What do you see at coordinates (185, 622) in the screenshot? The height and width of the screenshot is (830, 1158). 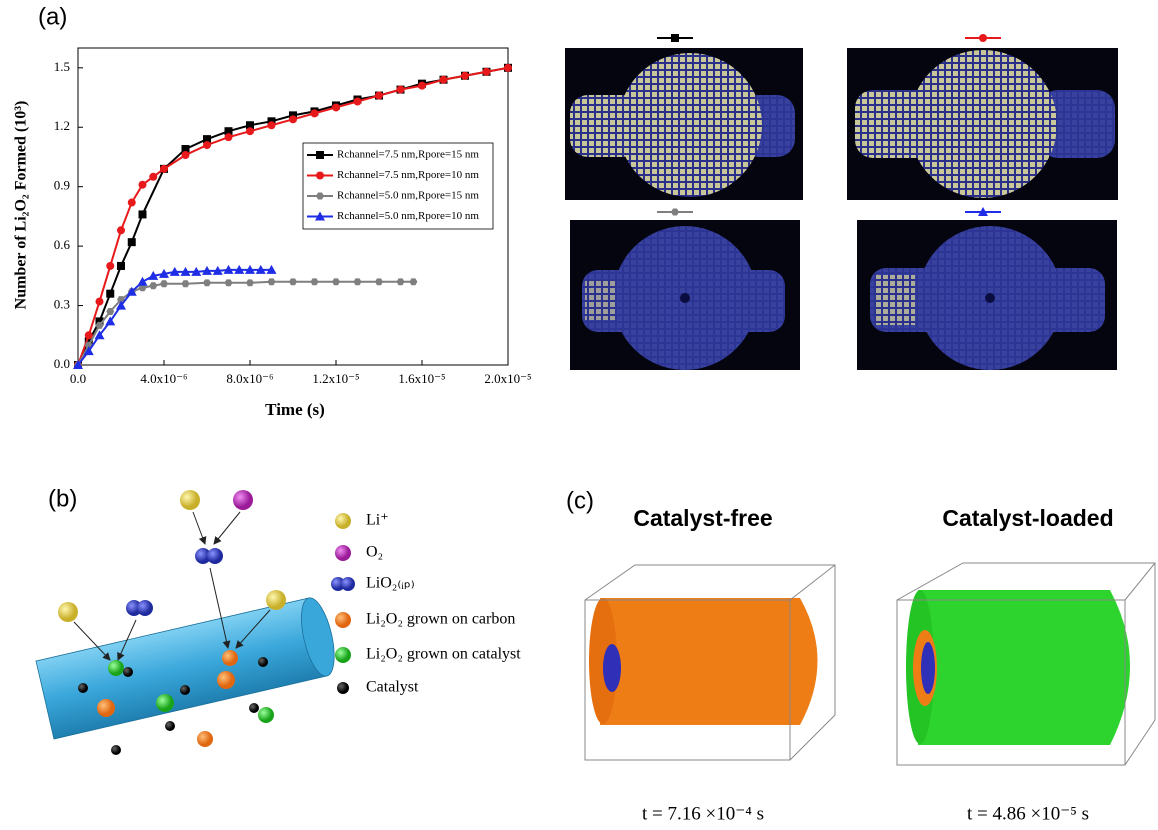 I see `fiber-diagram` at bounding box center [185, 622].